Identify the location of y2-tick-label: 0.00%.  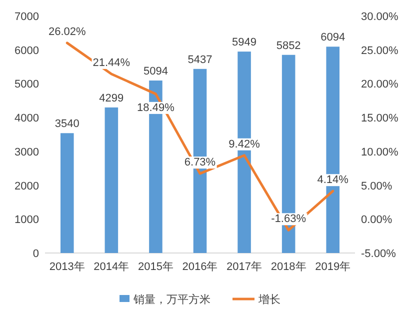
(376, 220).